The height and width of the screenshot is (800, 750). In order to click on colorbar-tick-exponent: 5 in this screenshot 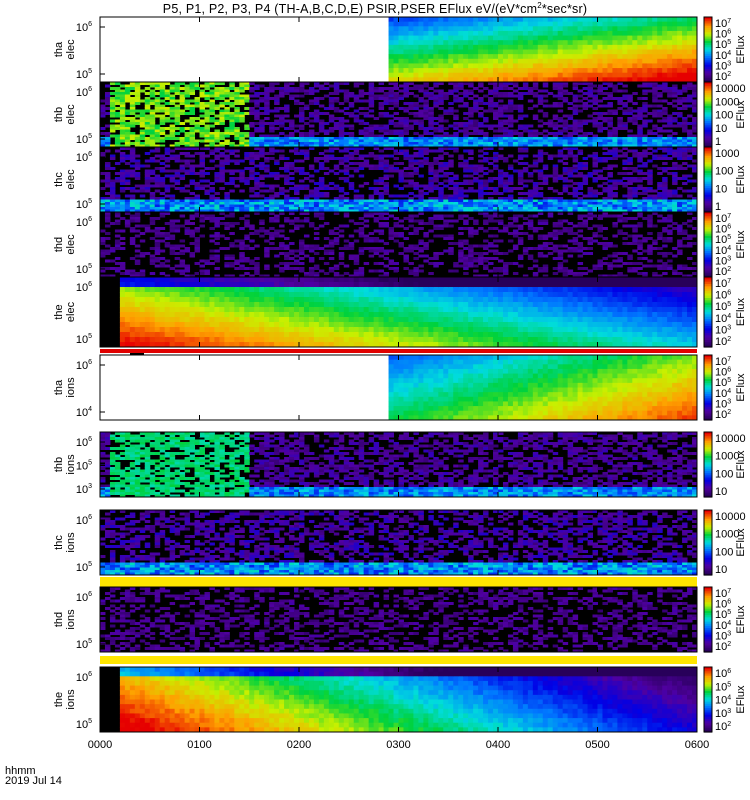, I will do `click(729, 42)`.